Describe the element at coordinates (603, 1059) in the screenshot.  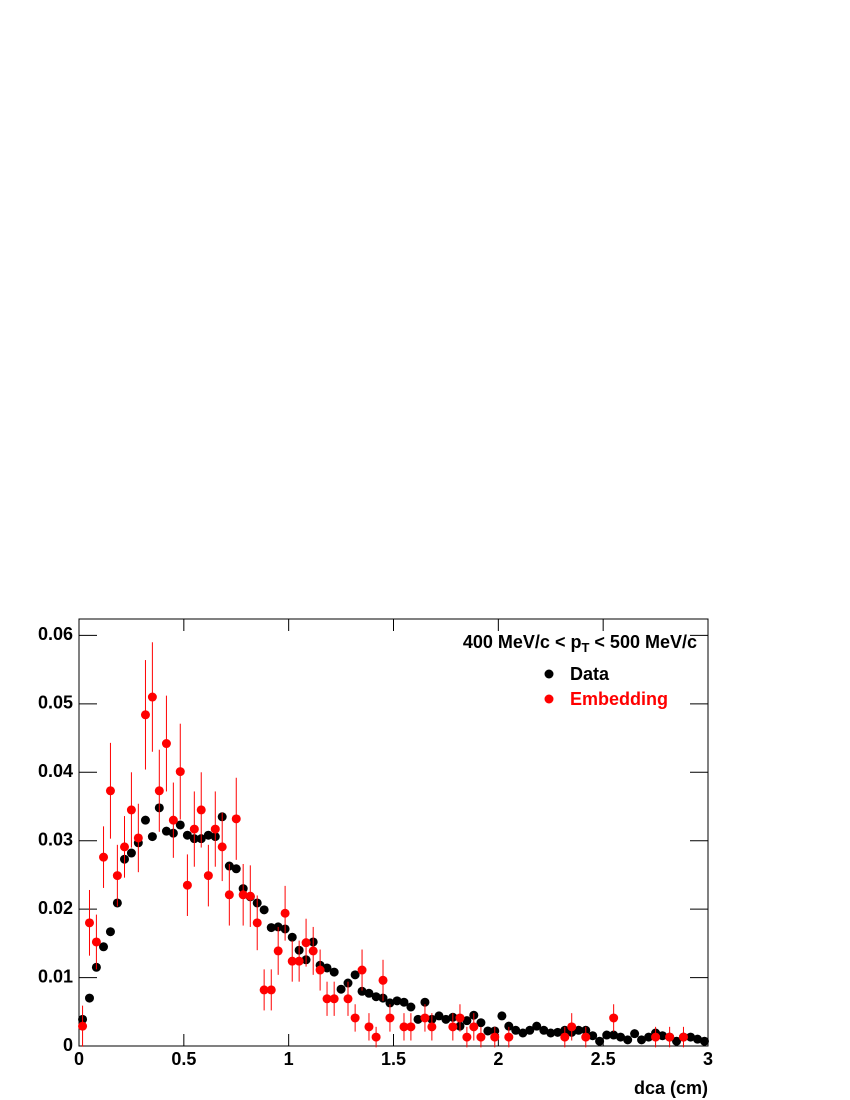
I see `x-tick-label: 2.5` at that location.